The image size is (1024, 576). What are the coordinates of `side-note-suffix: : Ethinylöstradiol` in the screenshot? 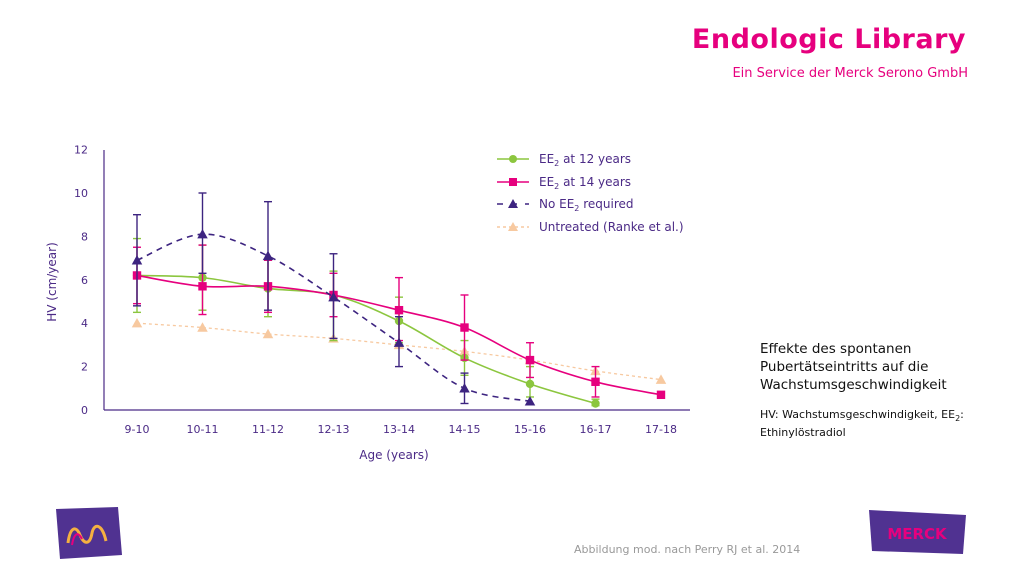 It's located at (862, 424).